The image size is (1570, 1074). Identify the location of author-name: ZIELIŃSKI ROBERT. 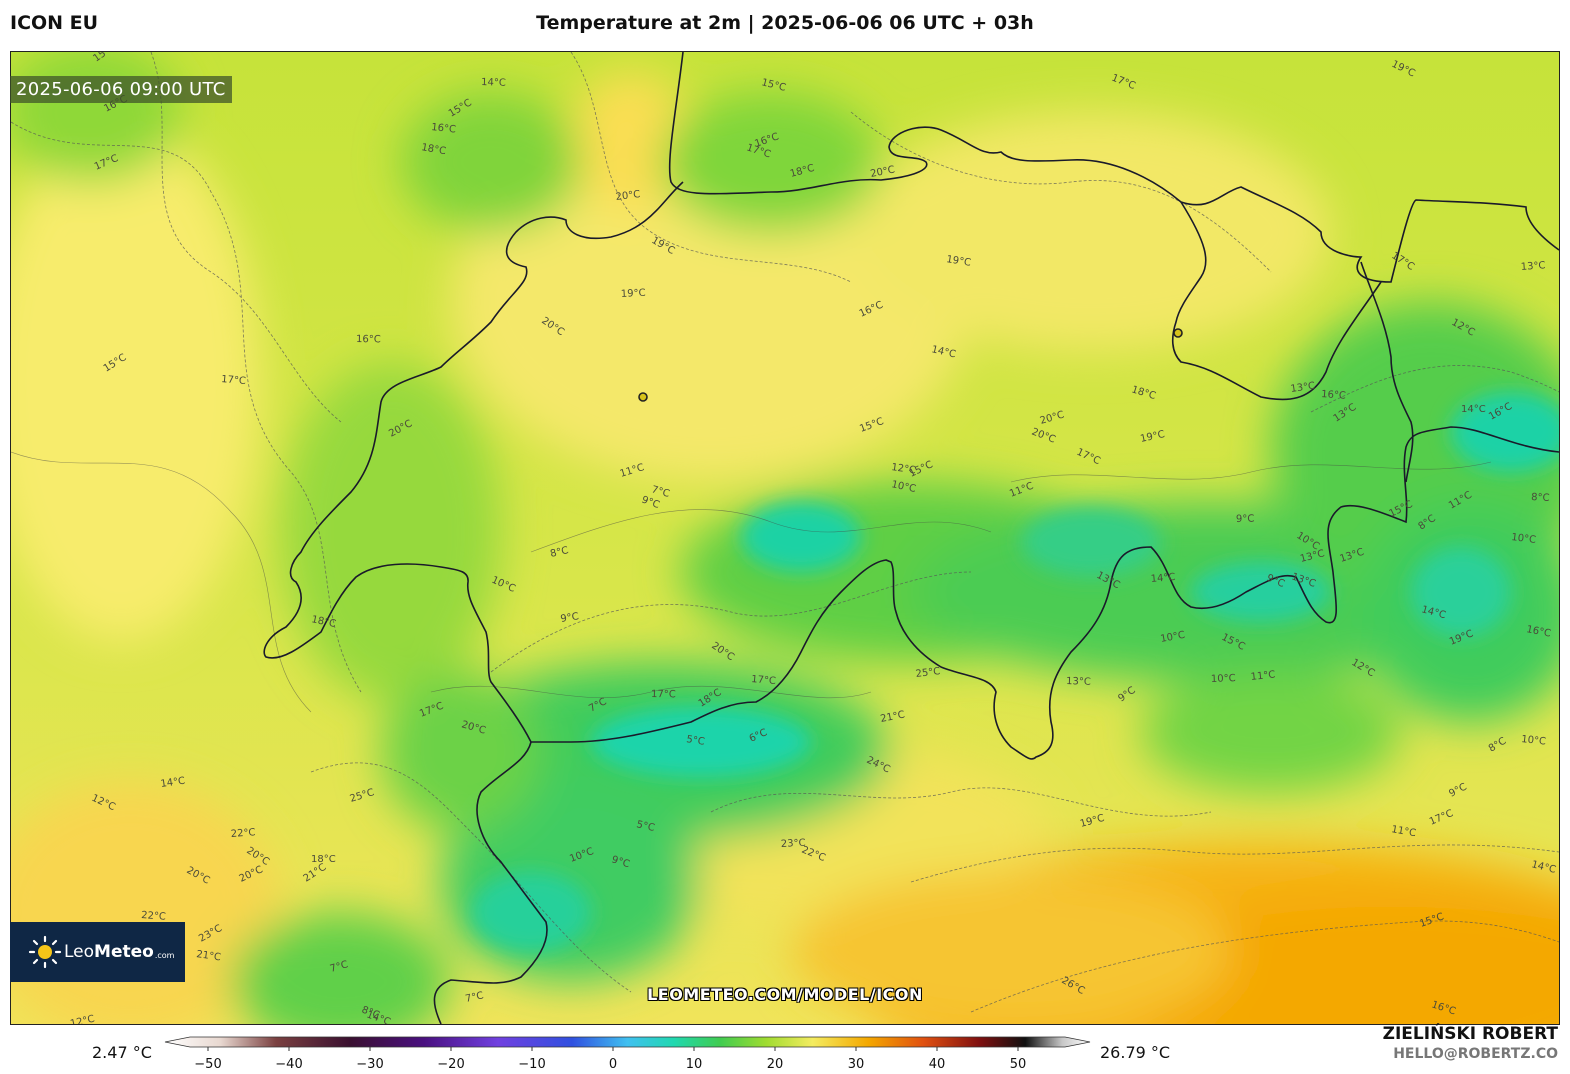
(1470, 1034).